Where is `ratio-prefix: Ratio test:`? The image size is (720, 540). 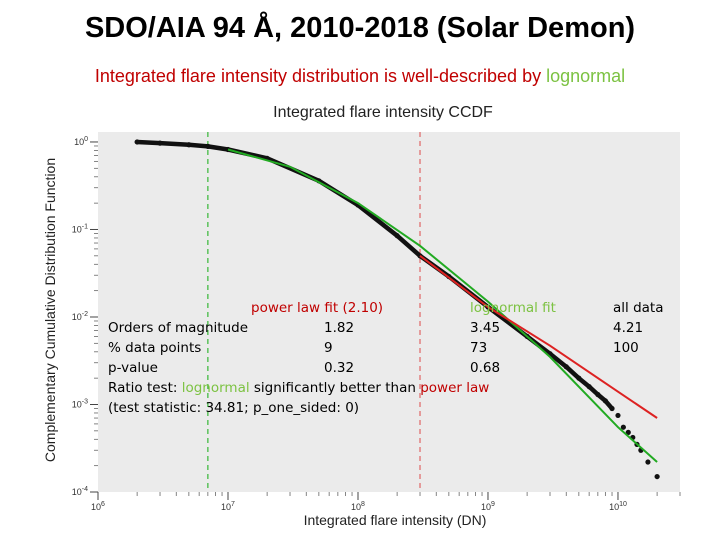 ratio-prefix: Ratio test: is located at coordinates (145, 388).